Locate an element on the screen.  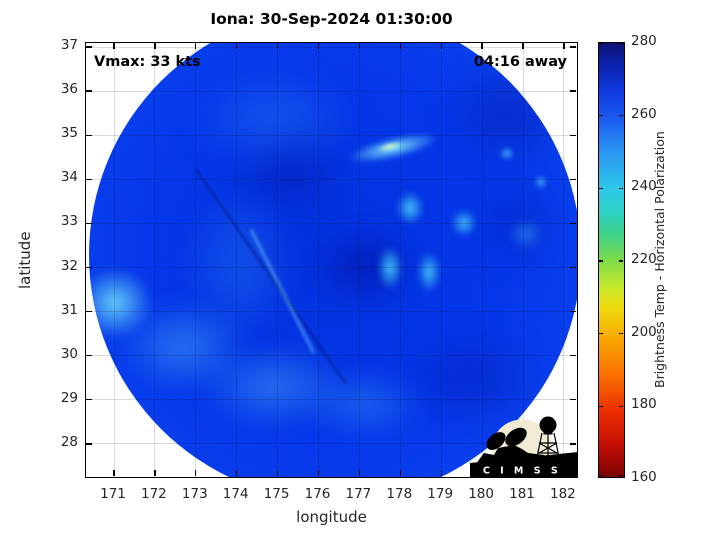
swath-dark-patch is located at coordinates (474, 379).